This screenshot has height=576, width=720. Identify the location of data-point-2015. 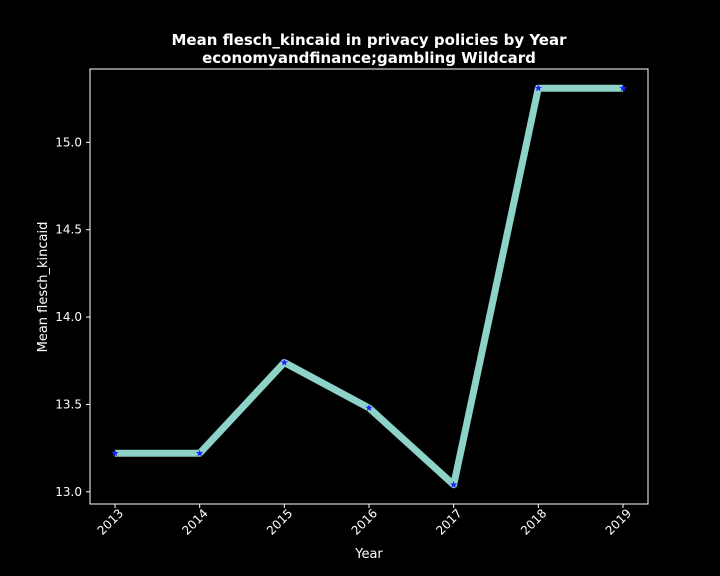
(284, 362).